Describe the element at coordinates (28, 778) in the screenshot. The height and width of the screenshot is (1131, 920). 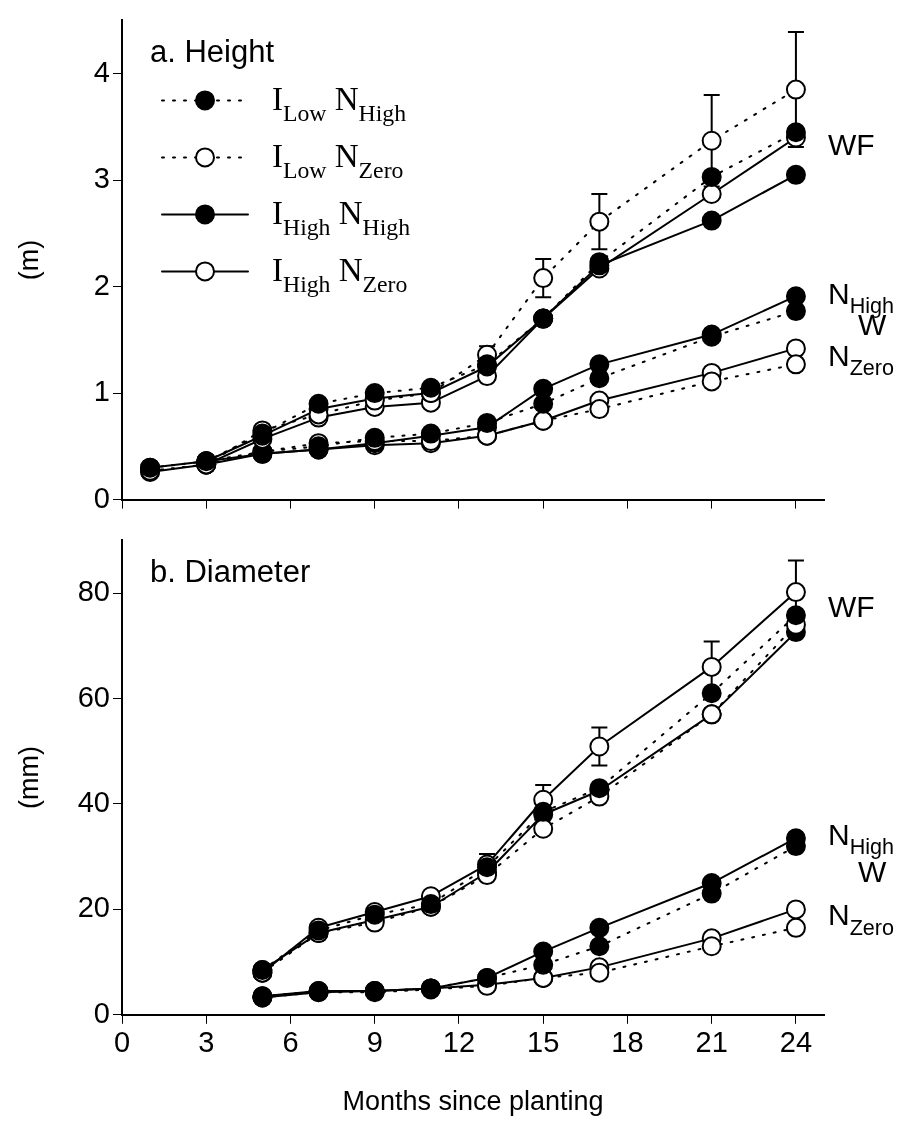
I see `y-axis-title: (mm)` at that location.